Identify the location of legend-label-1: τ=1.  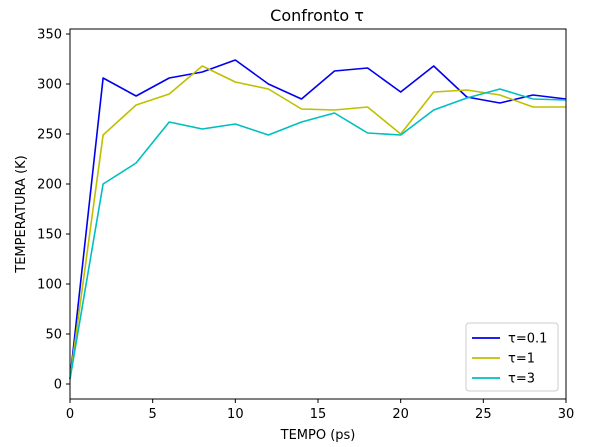
(521, 359).